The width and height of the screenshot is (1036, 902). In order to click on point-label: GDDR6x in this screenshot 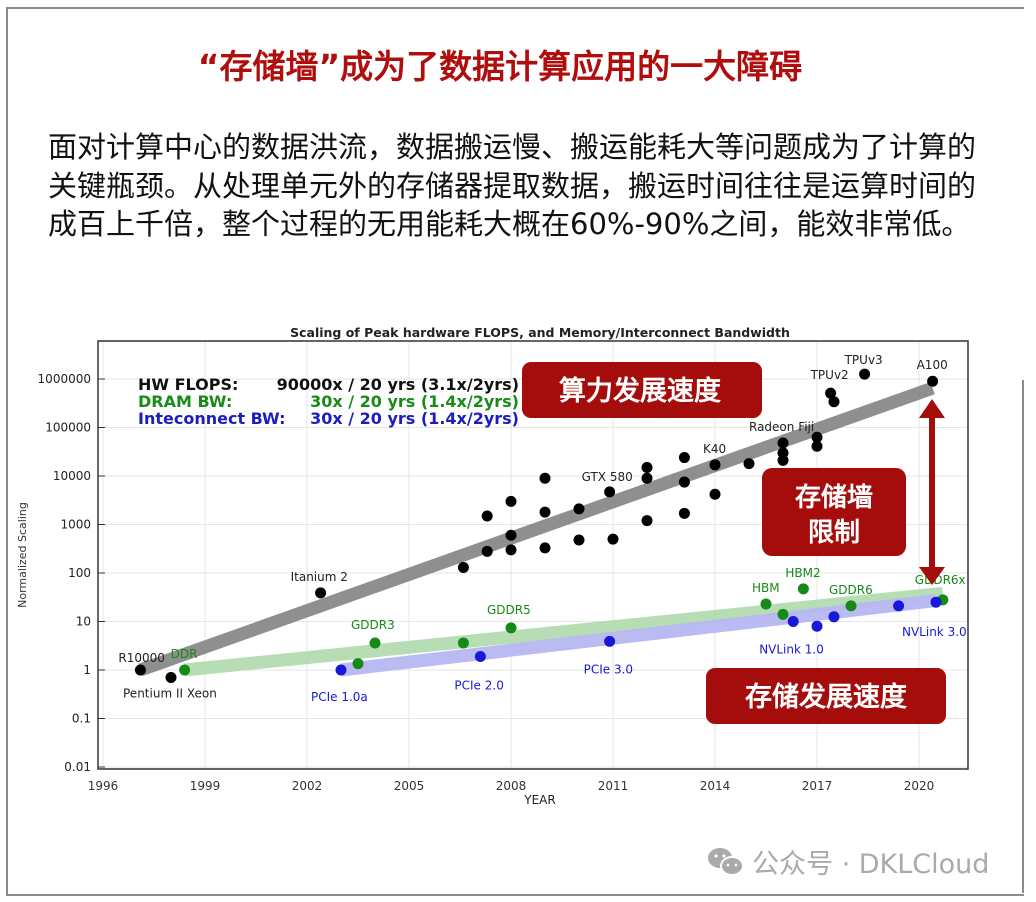, I will do `click(940, 580)`.